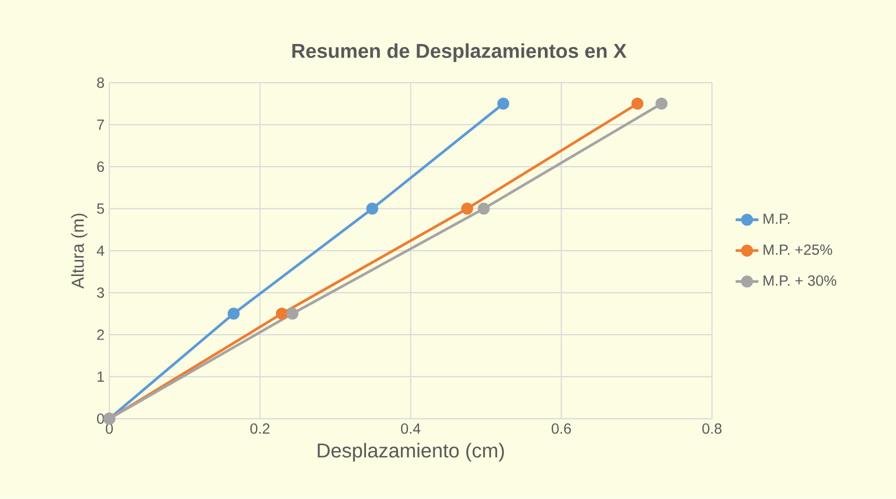  What do you see at coordinates (100, 125) in the screenshot?
I see `y-tick-label: 7` at bounding box center [100, 125].